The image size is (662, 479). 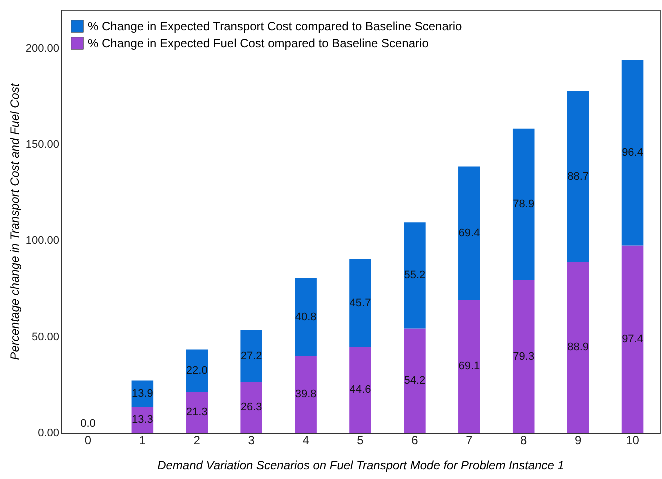 I want to click on x-tick-label: 7, so click(x=470, y=441).